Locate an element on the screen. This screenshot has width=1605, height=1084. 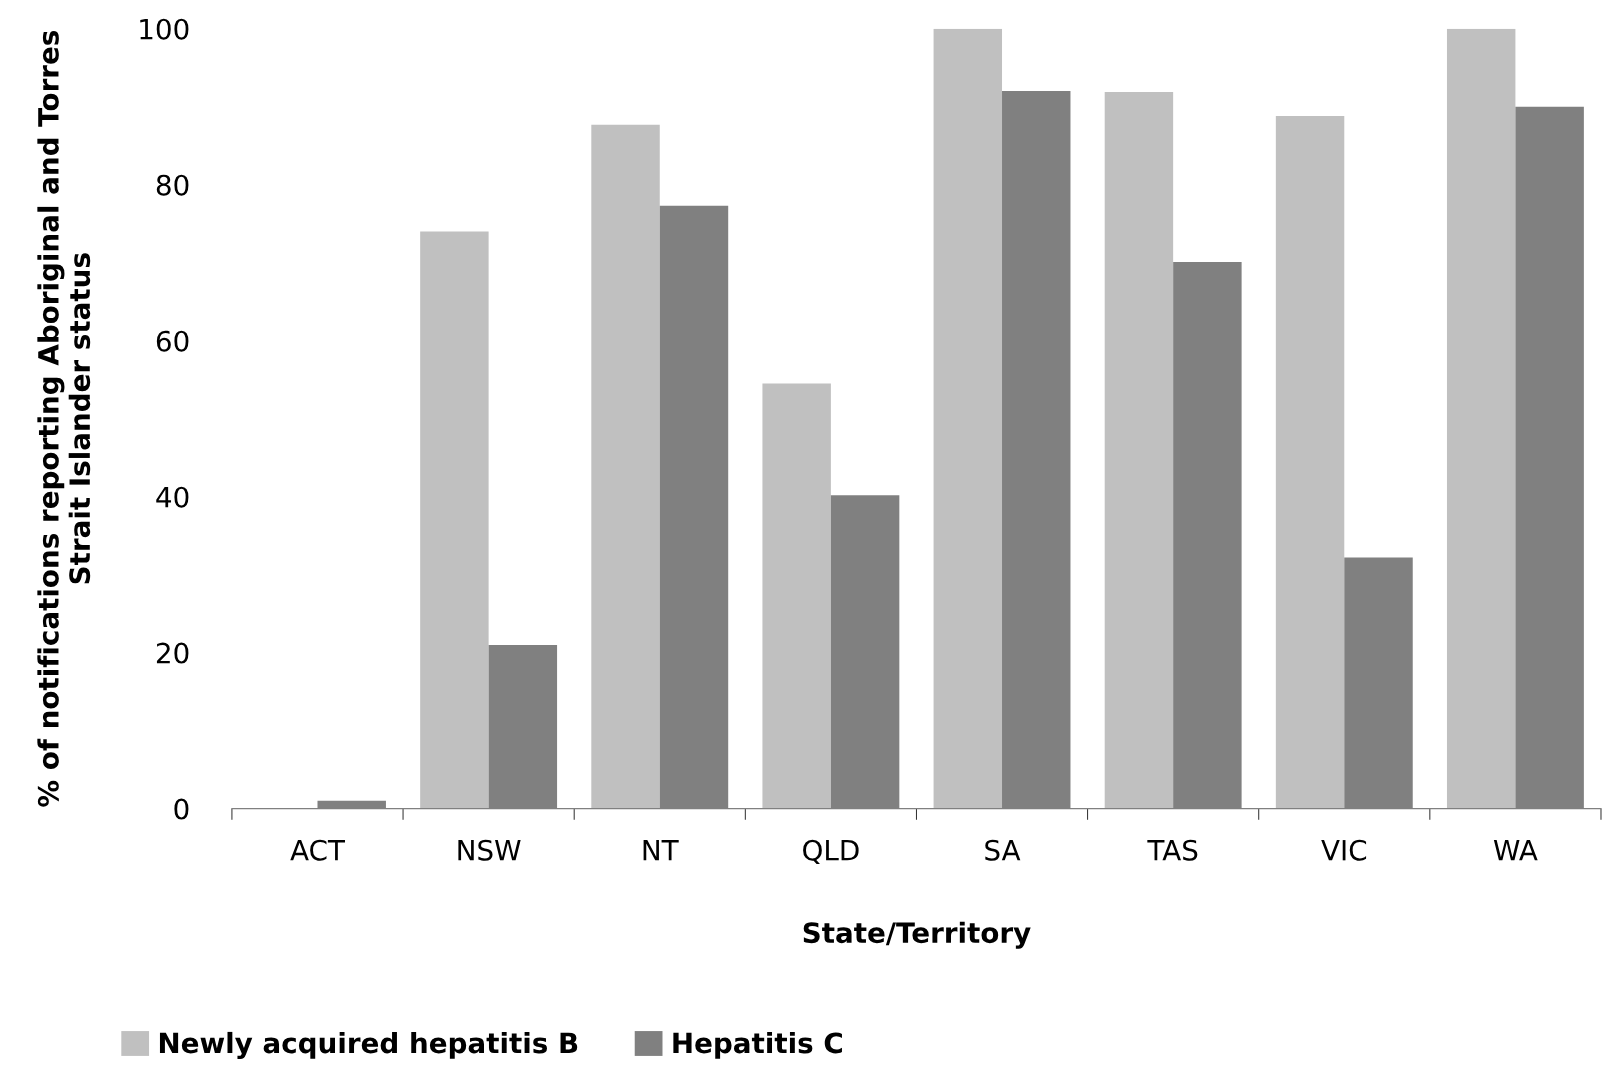
legend-label: Hepatitis C is located at coordinates (757, 1045).